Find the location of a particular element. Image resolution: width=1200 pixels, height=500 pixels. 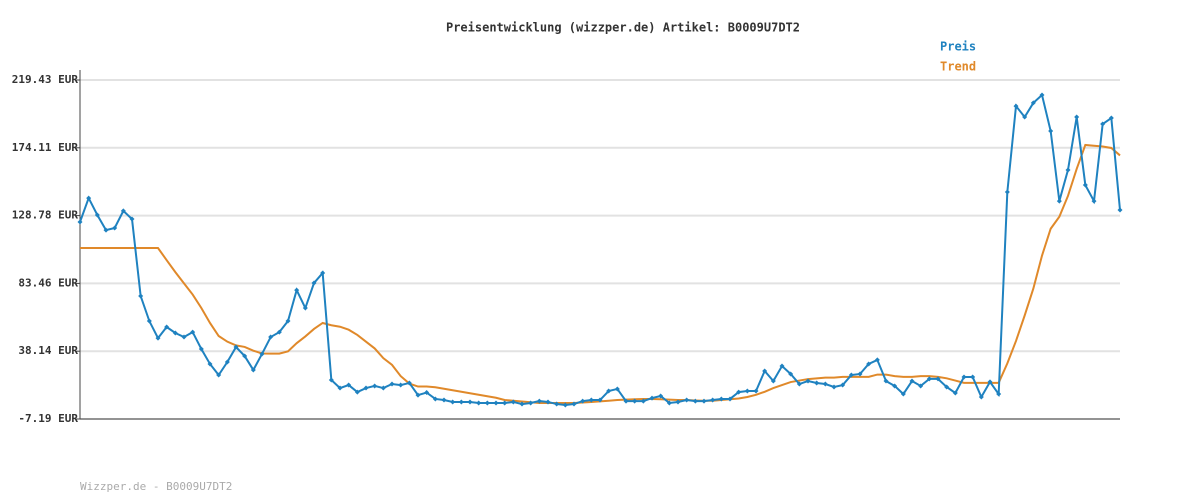

y-tick-label: 38.14 EUR is located at coordinates (48, 350).